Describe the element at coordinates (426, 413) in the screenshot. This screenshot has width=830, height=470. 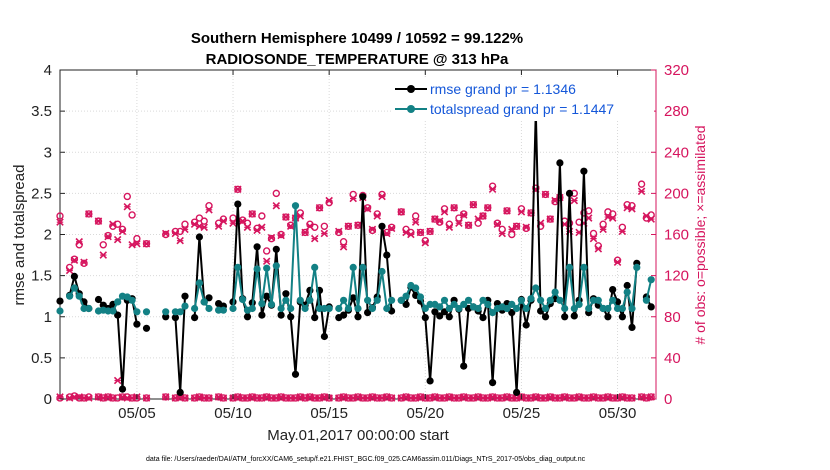
I see `x-tick-label: 05/20` at that location.